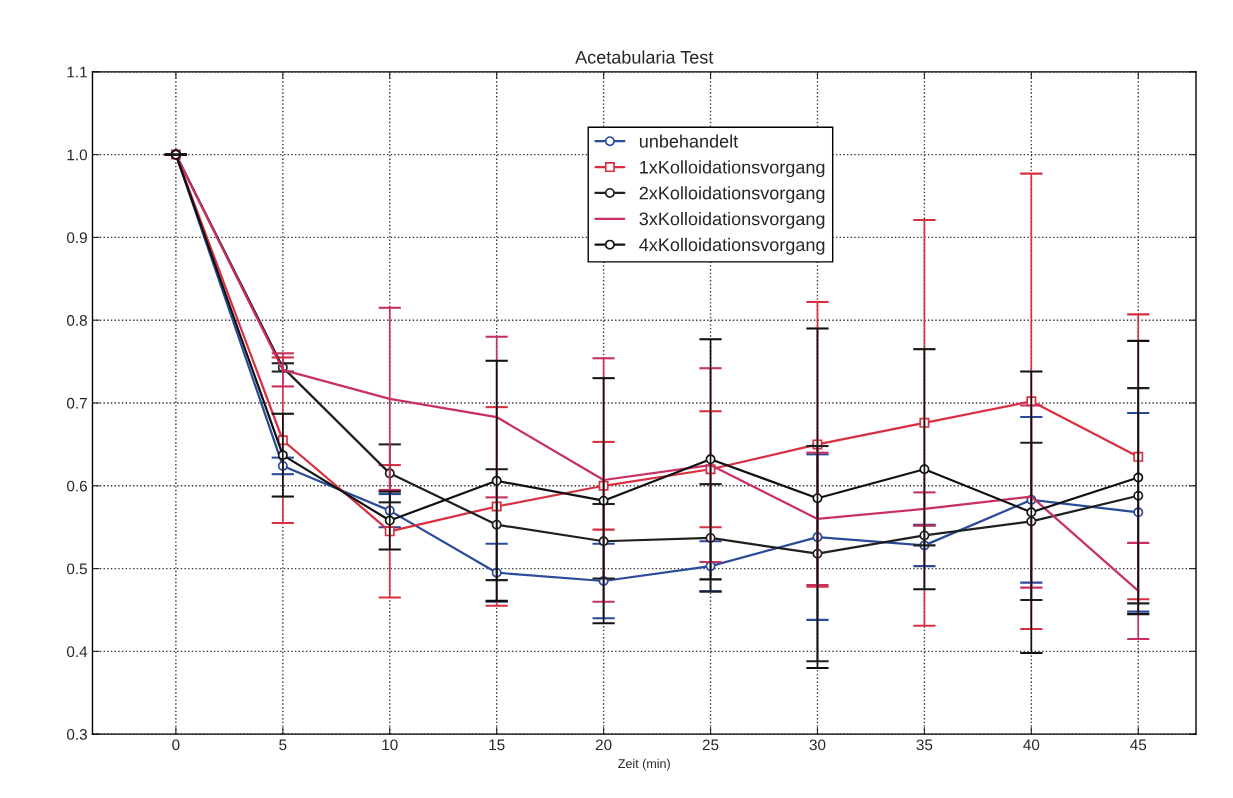  Describe the element at coordinates (1138, 745) in the screenshot. I see `x-tick-label: 45` at that location.